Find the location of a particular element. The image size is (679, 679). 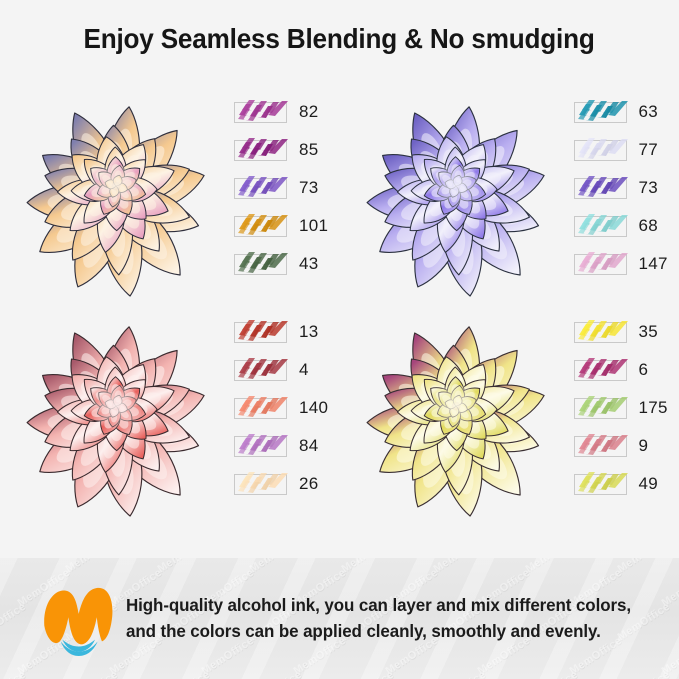

swatch-row: 101 is located at coordinates (287, 226).